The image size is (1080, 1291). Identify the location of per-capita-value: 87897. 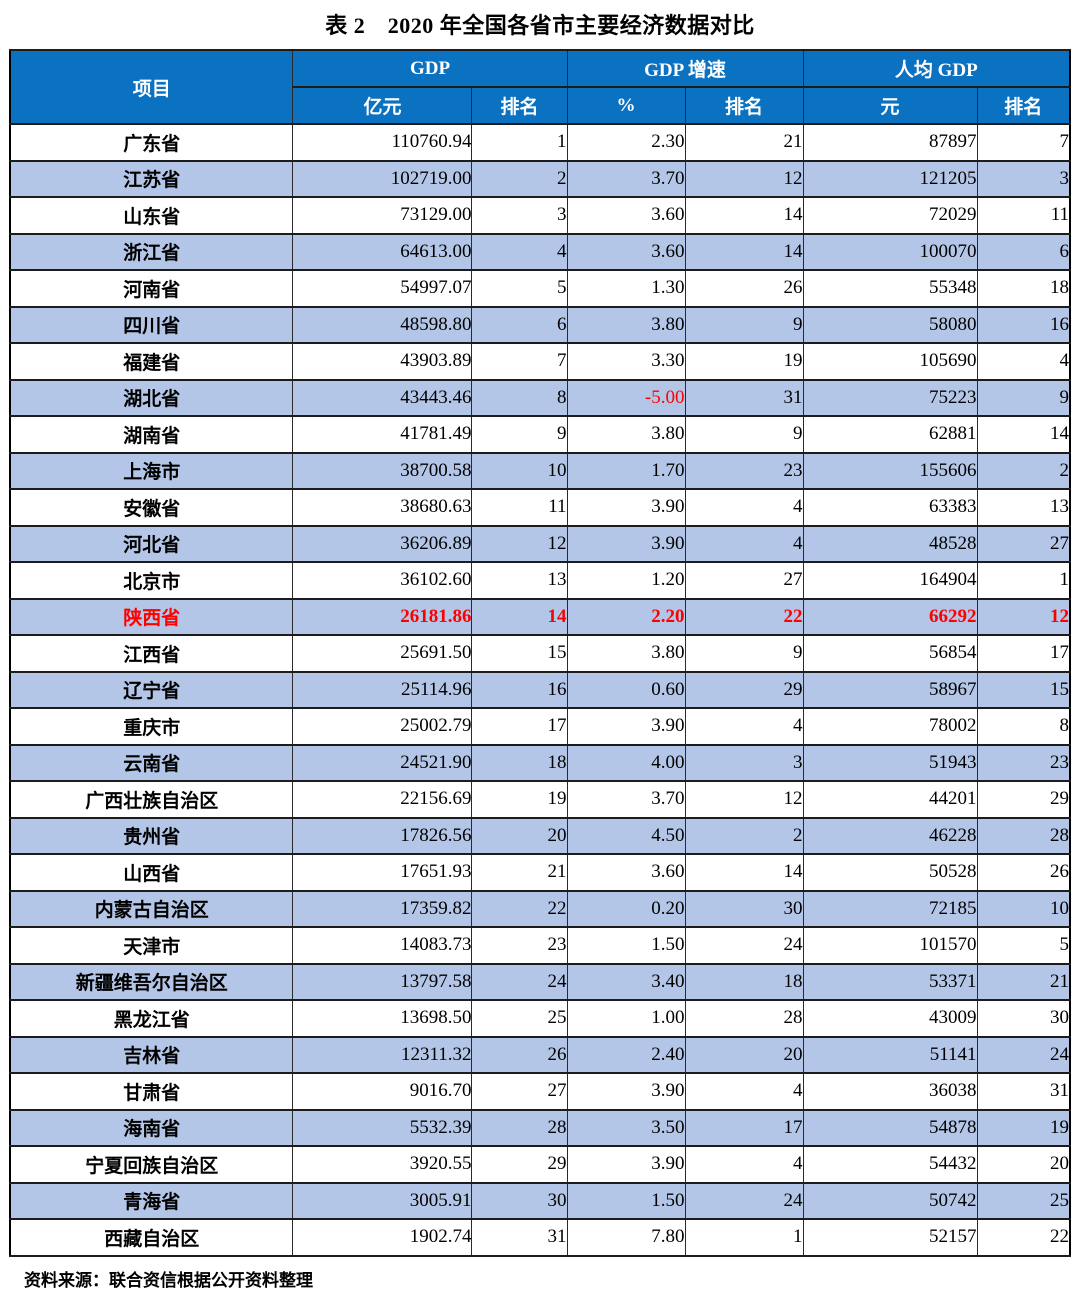
(890, 142).